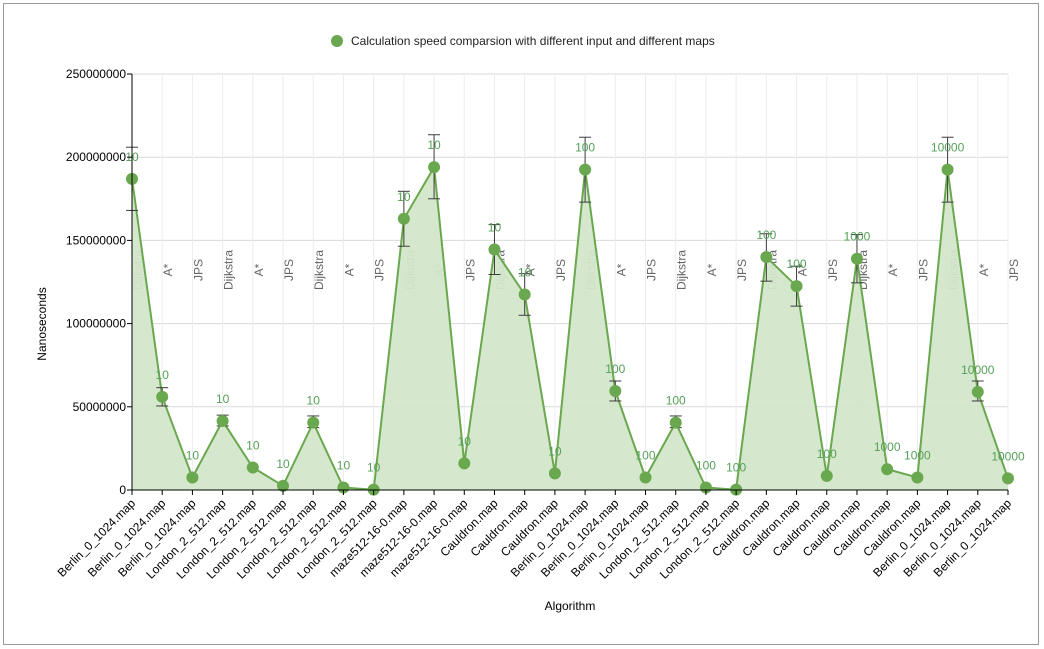 The image size is (1044, 649). Describe the element at coordinates (96, 324) in the screenshot. I see `y-tick-label: 100000000` at that location.